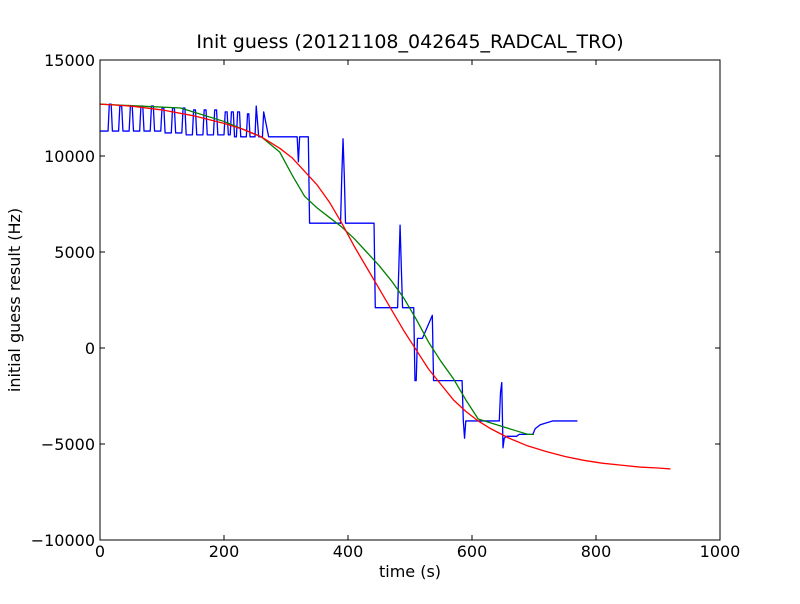  What do you see at coordinates (69, 156) in the screenshot?
I see `y-tick-label: 10000` at bounding box center [69, 156].